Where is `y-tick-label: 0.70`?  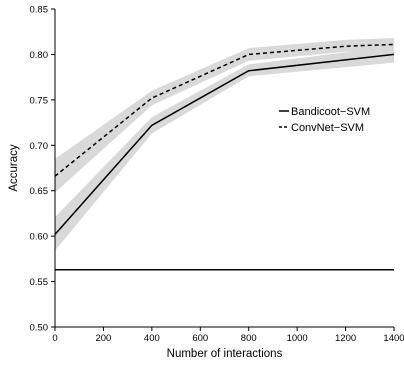
y-tick-label: 0.70 is located at coordinates (39, 146).